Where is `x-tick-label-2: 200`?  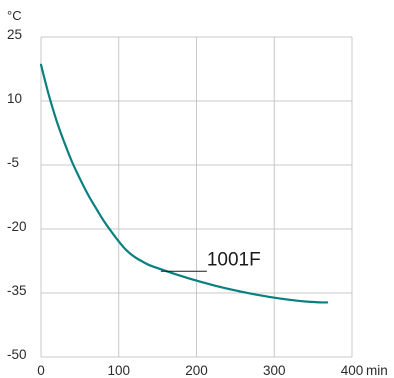 x-tick-label-2: 200 is located at coordinates (196, 370).